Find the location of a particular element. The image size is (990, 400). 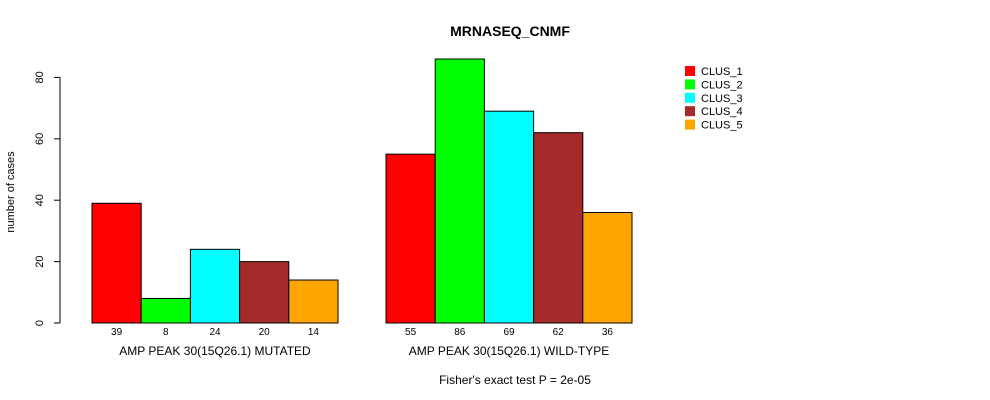

footnote: Fisher's exact test P = 2e-05 is located at coordinates (515, 380).